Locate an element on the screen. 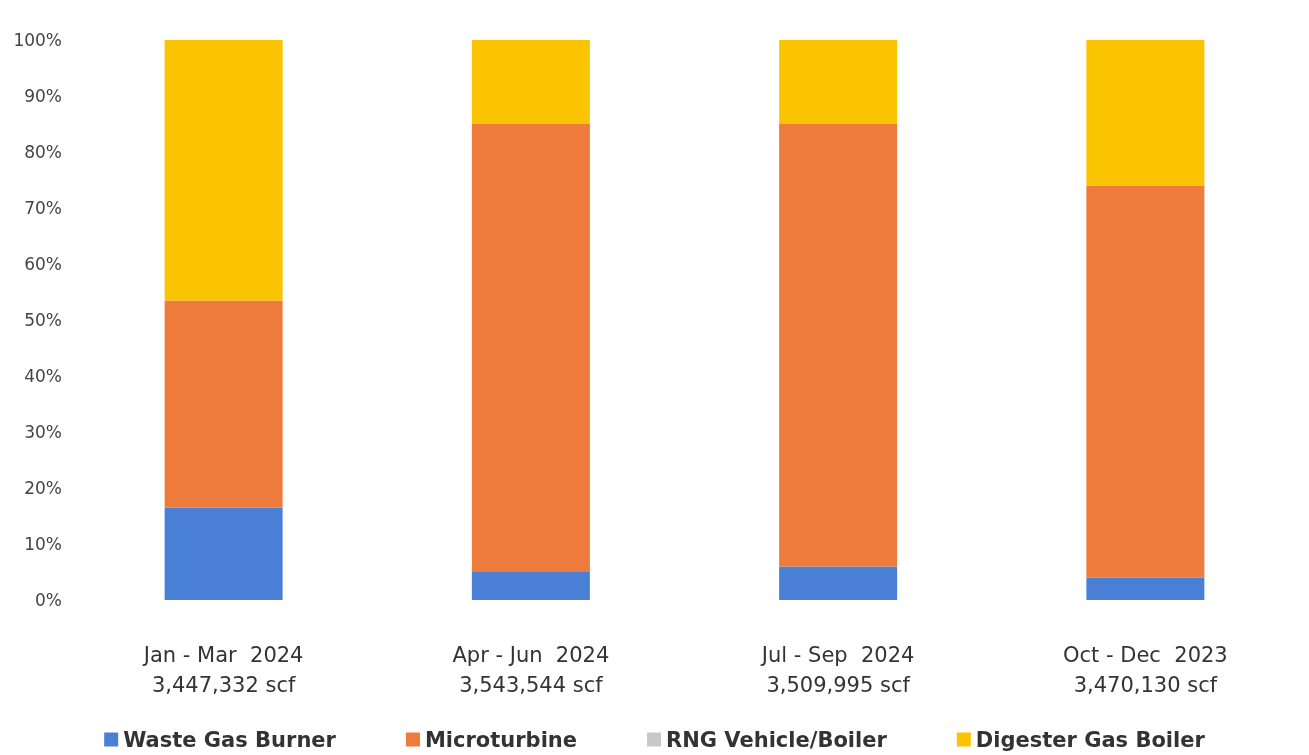 Image resolution: width=1309 pixels, height=755 pixels. y-tick-label: 100% is located at coordinates (37, 40).